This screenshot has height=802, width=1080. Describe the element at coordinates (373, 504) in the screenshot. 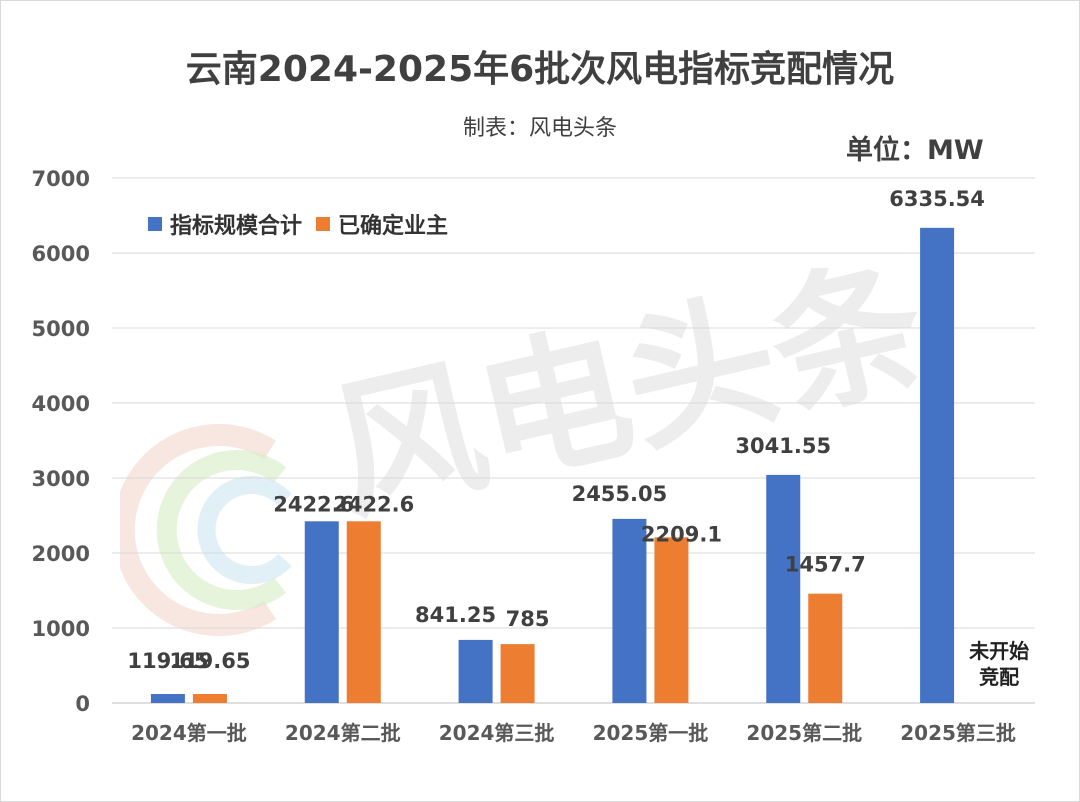

I see `data-label-owner: 2422.6` at that location.